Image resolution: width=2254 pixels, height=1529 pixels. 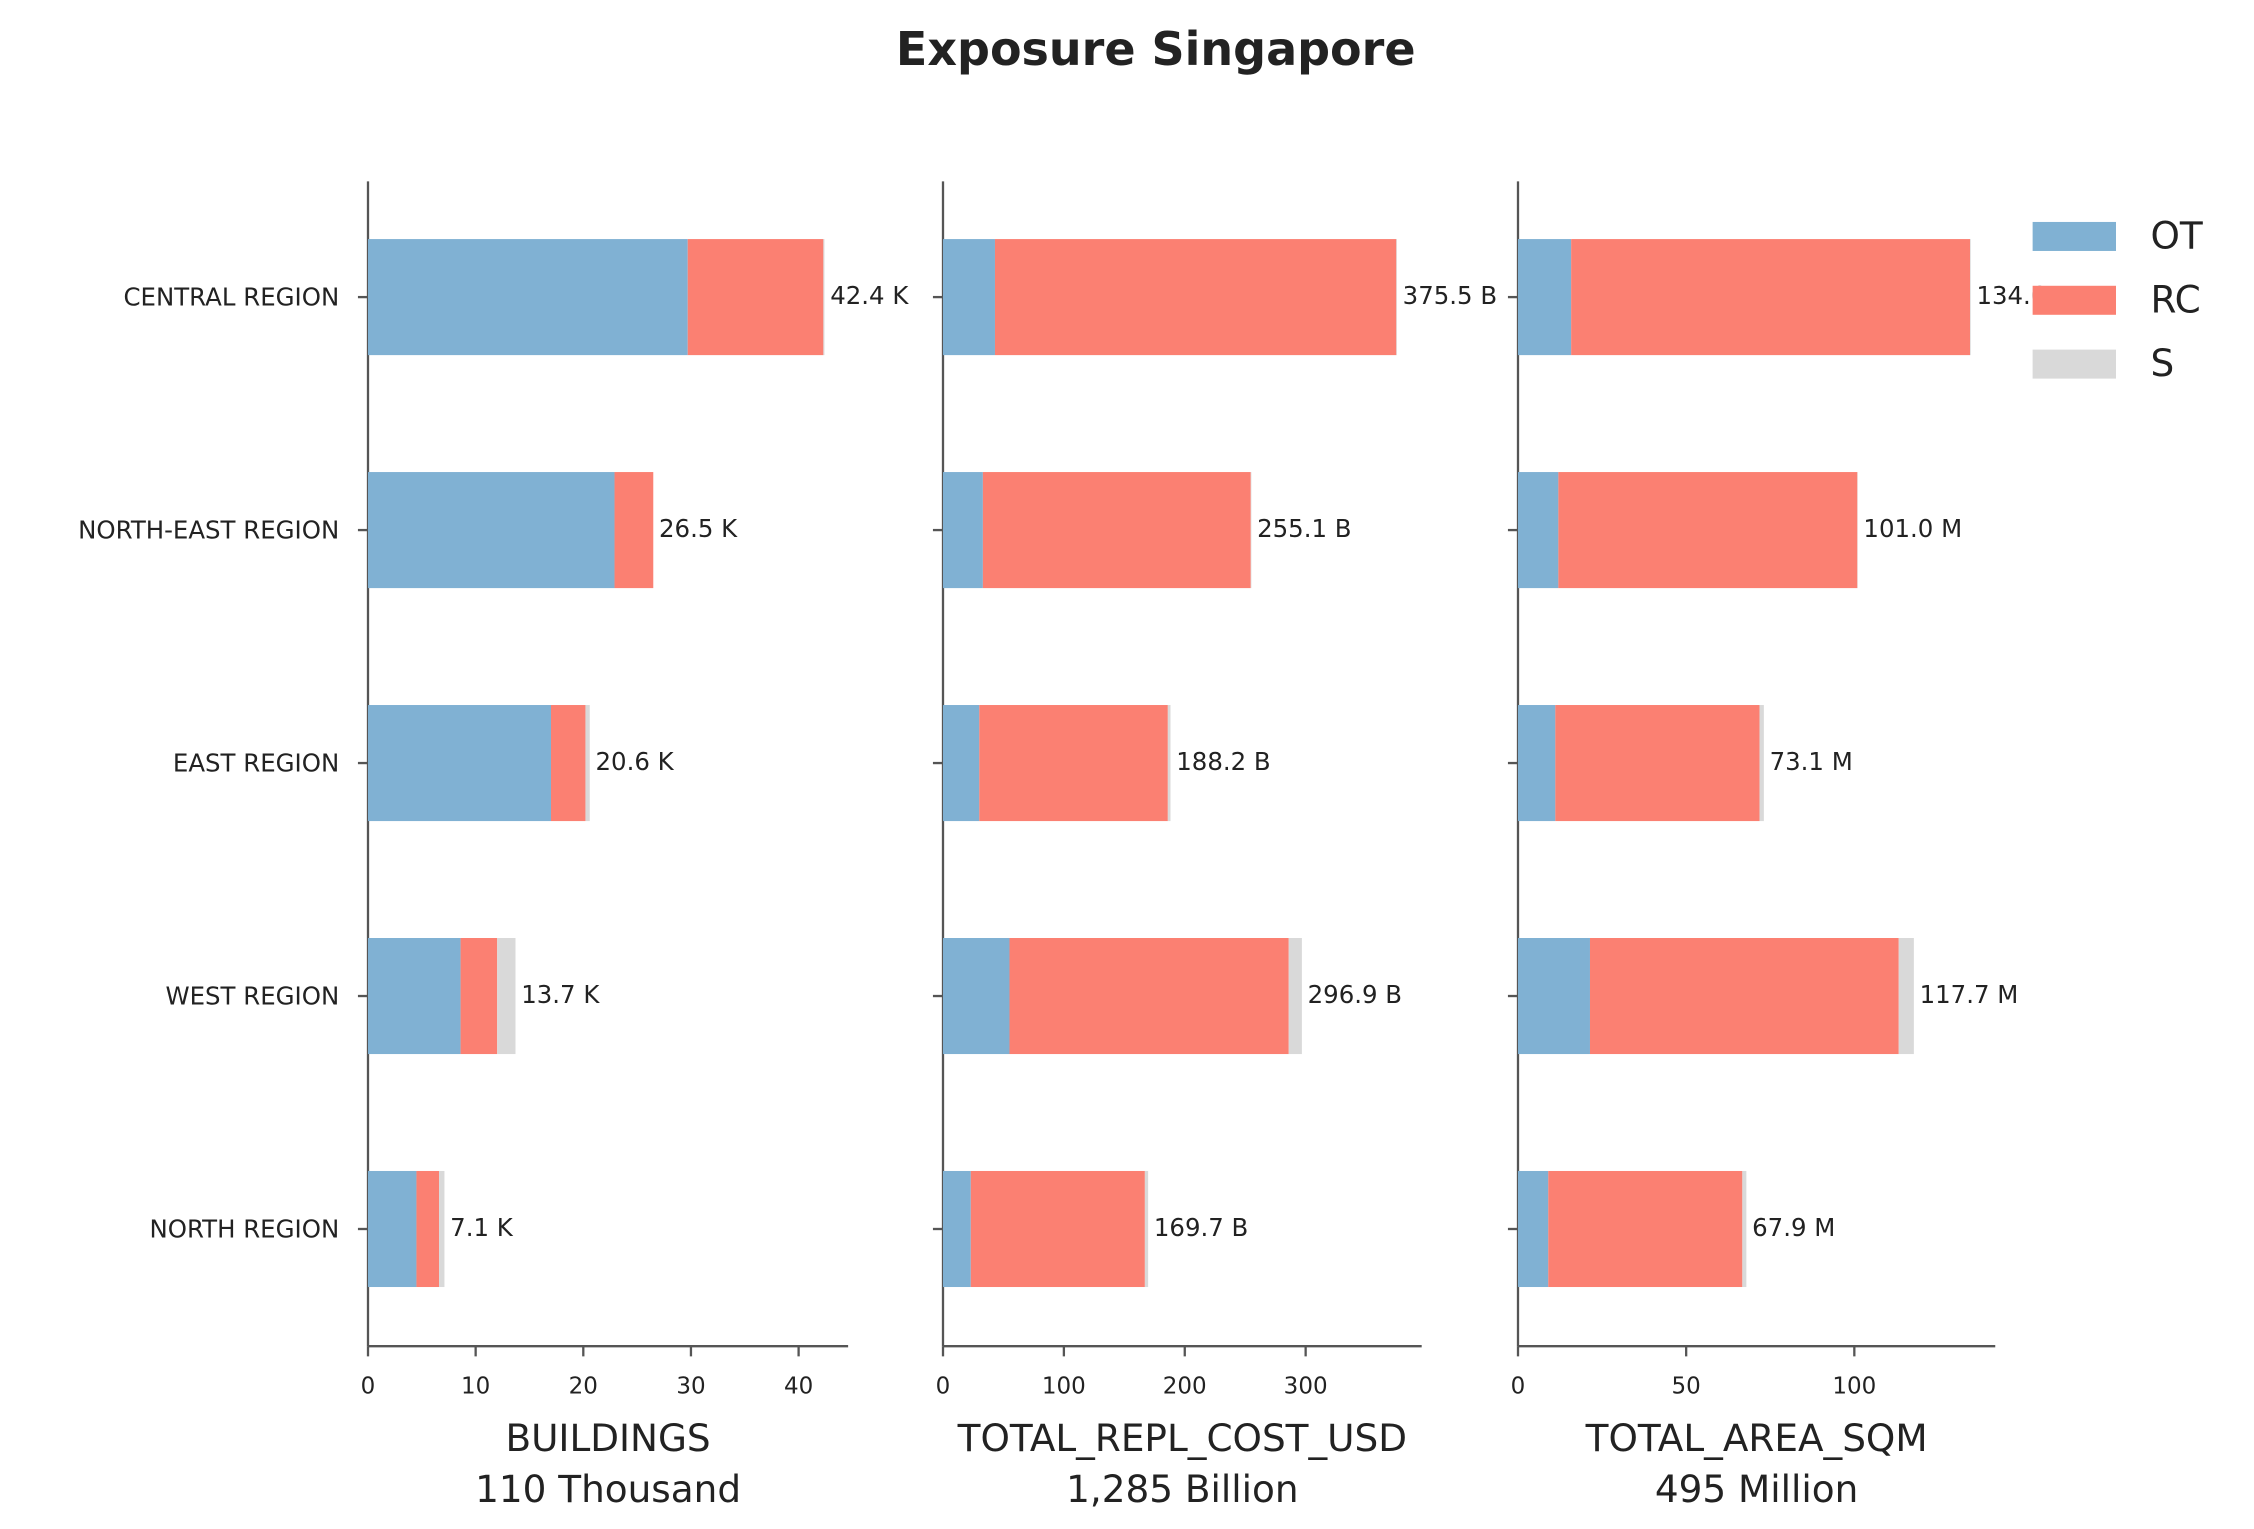 I want to click on x-tick-label: 10, so click(x=475, y=1386).